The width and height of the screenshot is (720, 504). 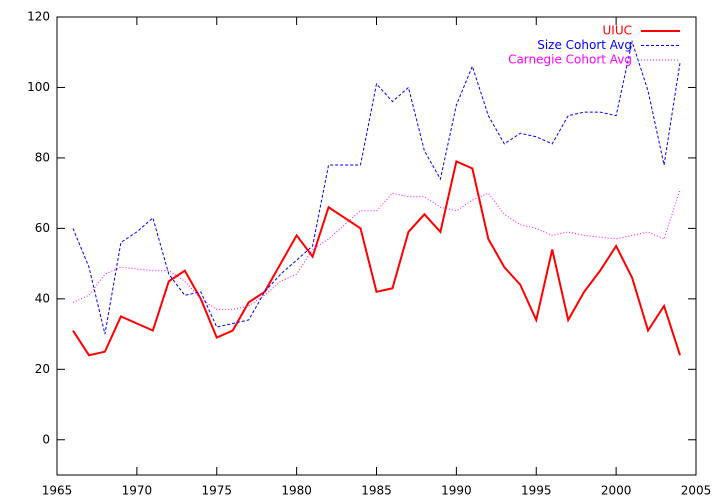 I want to click on legend-label: Size Cohort Avg, so click(x=584, y=45).